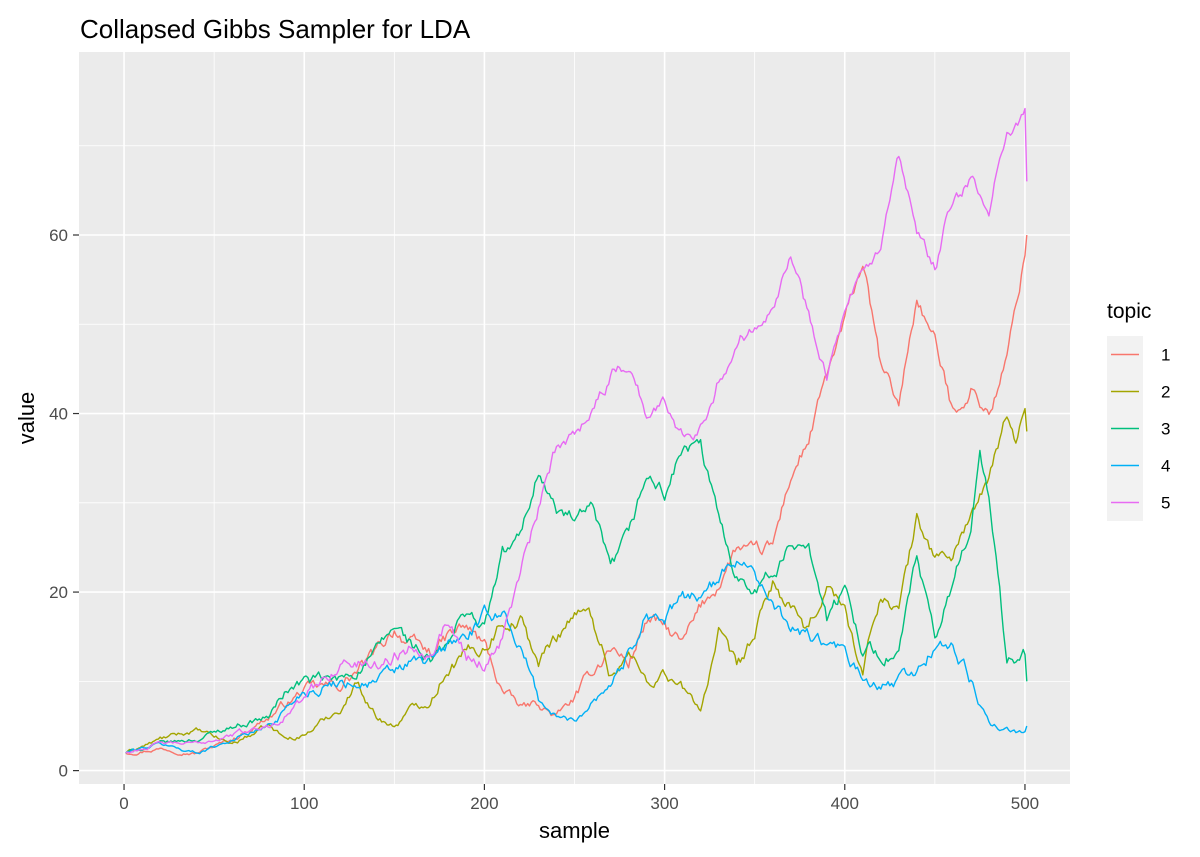 This screenshot has height=857, width=1200. Describe the element at coordinates (1165, 392) in the screenshot. I see `legend-label-topic-2: 2` at that location.